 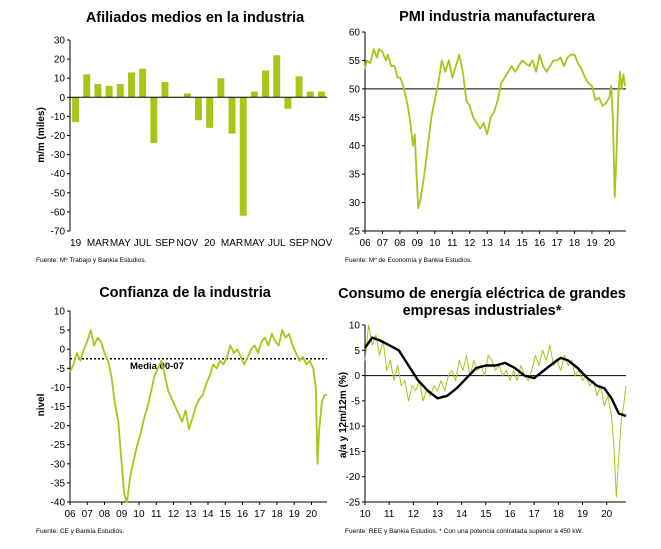 What do you see at coordinates (583, 514) in the screenshot?
I see `energia-x-tick-label: 19` at bounding box center [583, 514].